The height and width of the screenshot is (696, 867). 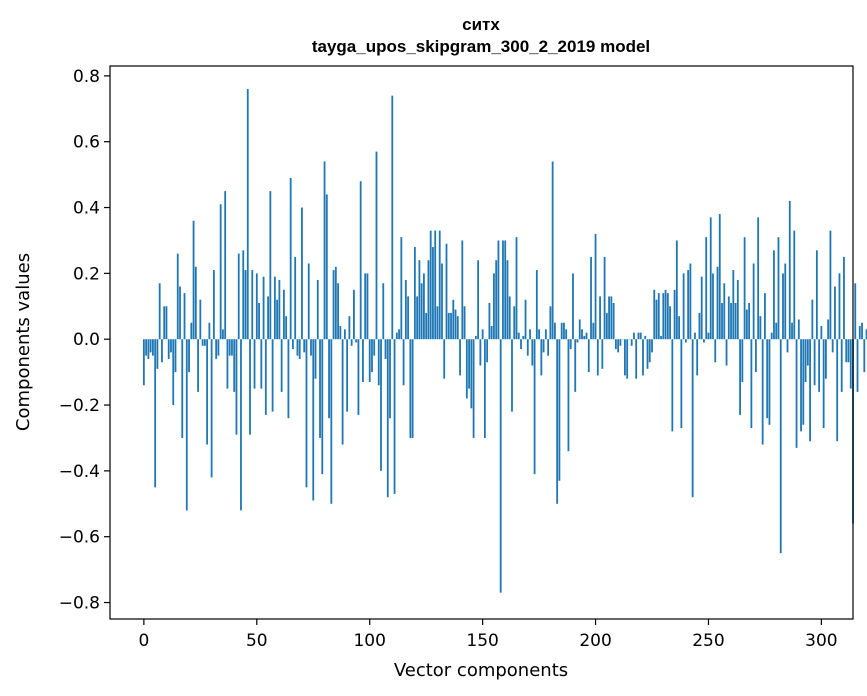 I want to click on y-tick-label: −0.2, so click(x=79, y=406).